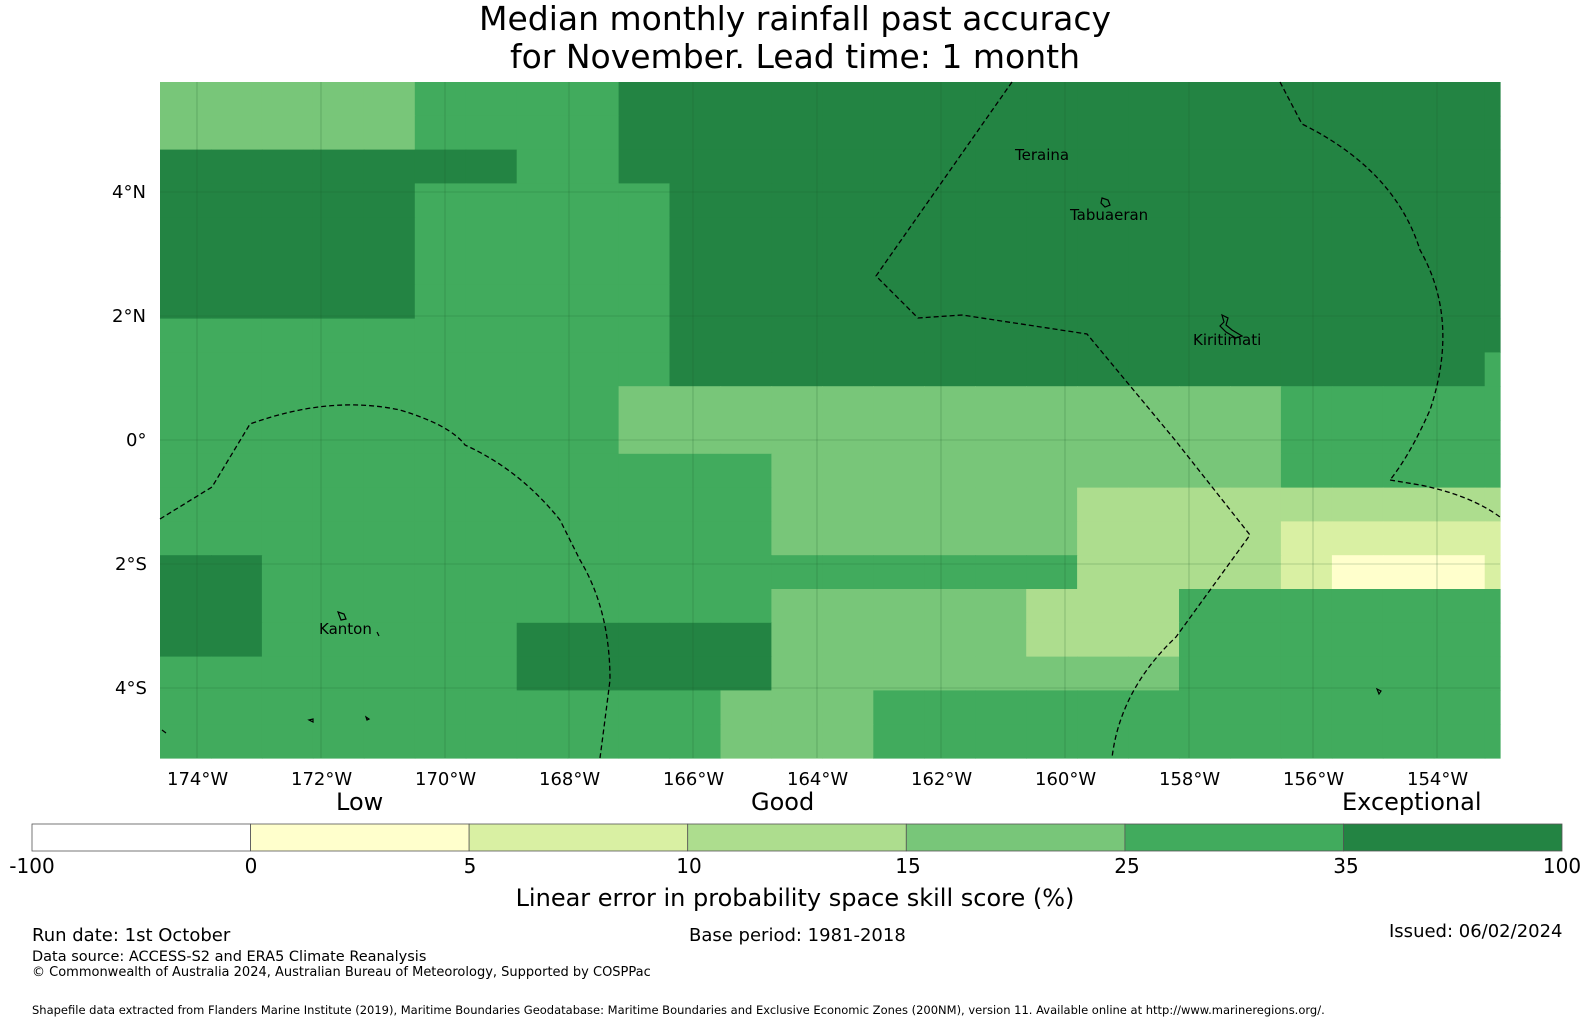  I want to click on place-label-kiritimati: Kiritimati, so click(1227, 340).